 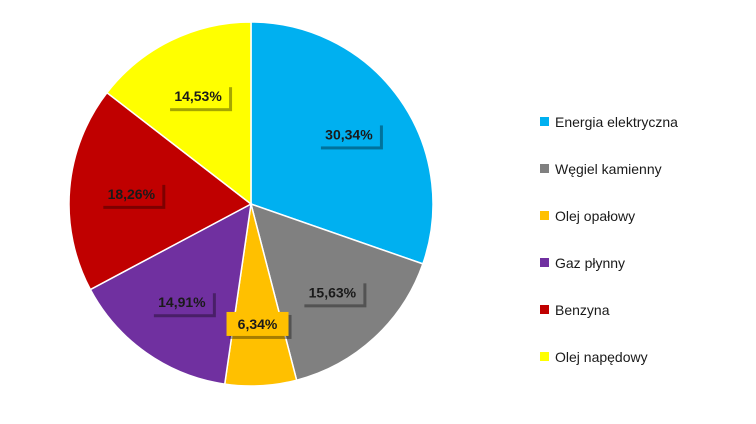 What do you see at coordinates (645, 309) in the screenshot?
I see `legend-item-benzyna: Benzyna` at bounding box center [645, 309].